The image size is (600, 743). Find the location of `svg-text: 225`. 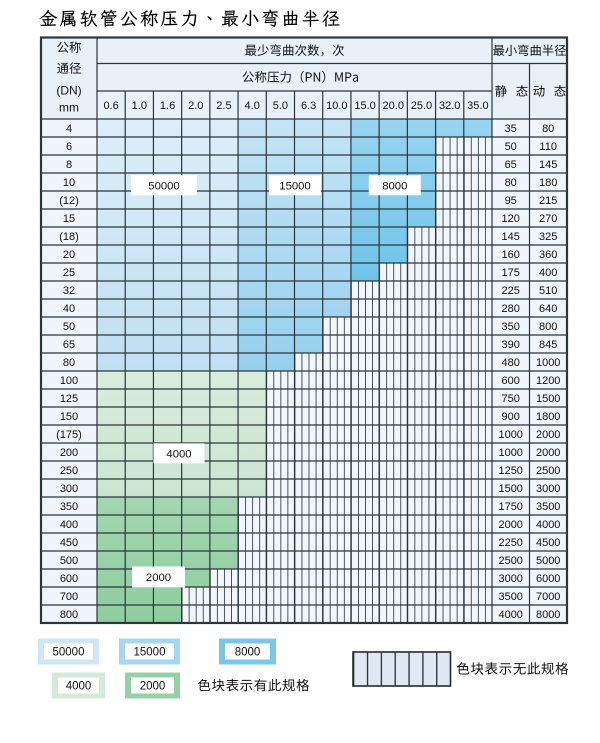

svg-text: 225 is located at coordinates (511, 291).